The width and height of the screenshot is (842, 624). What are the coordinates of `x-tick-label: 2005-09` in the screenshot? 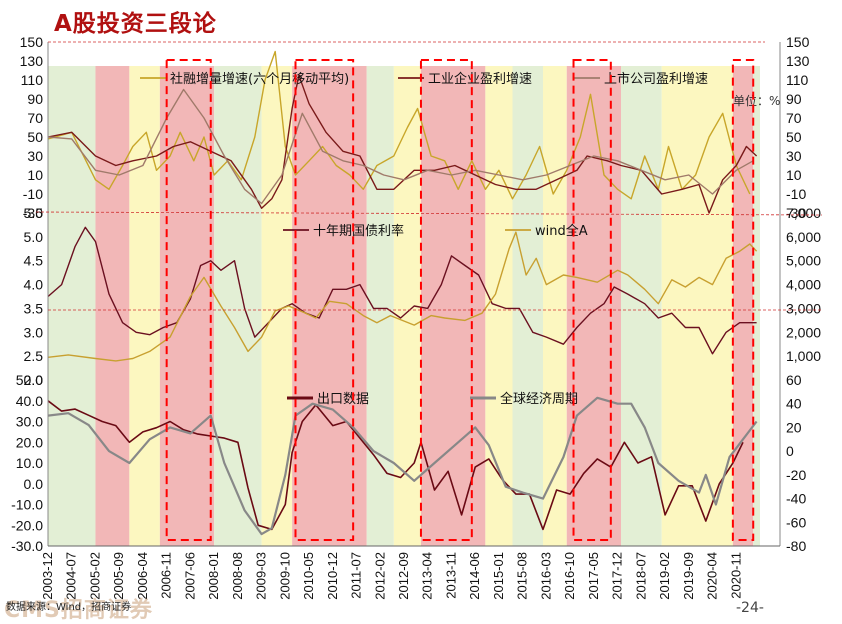 It's located at (118, 576).